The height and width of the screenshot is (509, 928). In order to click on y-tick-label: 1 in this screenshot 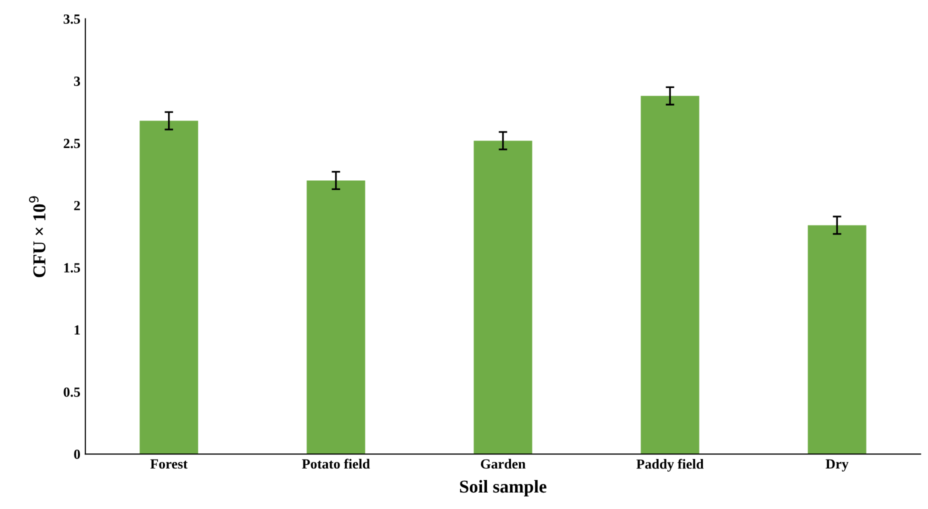, I will do `click(77, 330)`.